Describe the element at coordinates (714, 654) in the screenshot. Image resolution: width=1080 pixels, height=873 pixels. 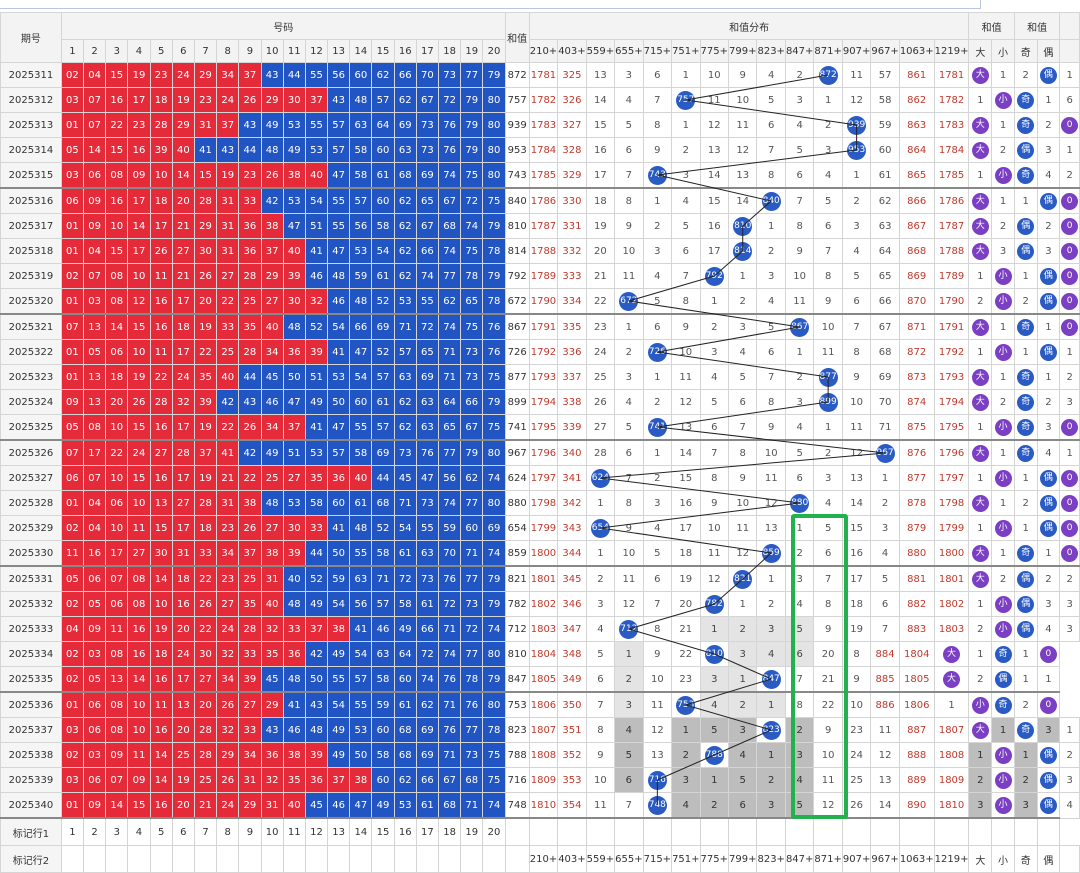
I see `sum-ball: 810` at that location.